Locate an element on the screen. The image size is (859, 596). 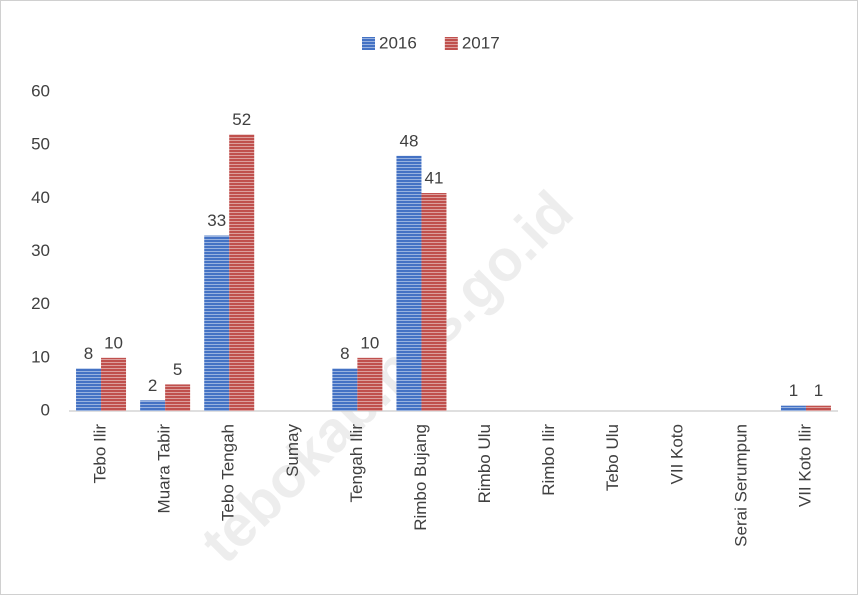
x-tick-label: VII Koto is located at coordinates (676, 454).